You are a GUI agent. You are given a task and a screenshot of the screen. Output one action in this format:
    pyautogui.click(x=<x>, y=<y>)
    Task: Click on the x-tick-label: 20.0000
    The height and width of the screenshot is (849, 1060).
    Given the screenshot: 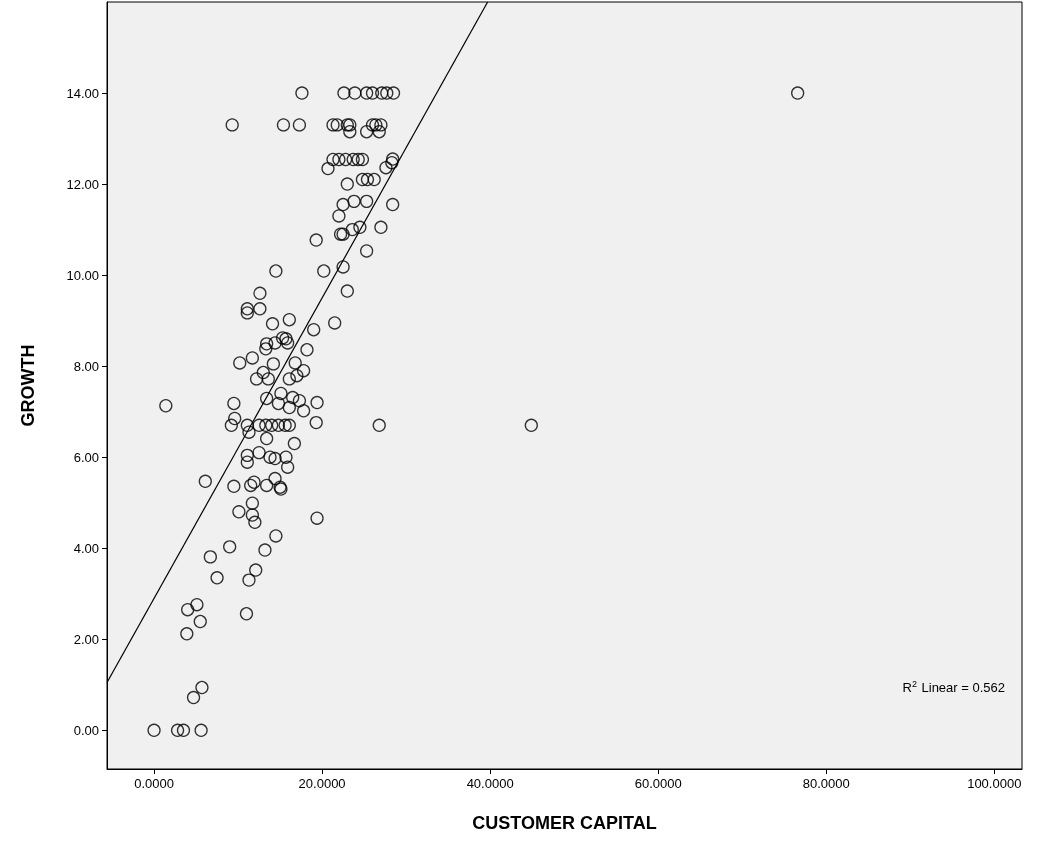 What is the action you would take?
    pyautogui.click(x=322, y=783)
    